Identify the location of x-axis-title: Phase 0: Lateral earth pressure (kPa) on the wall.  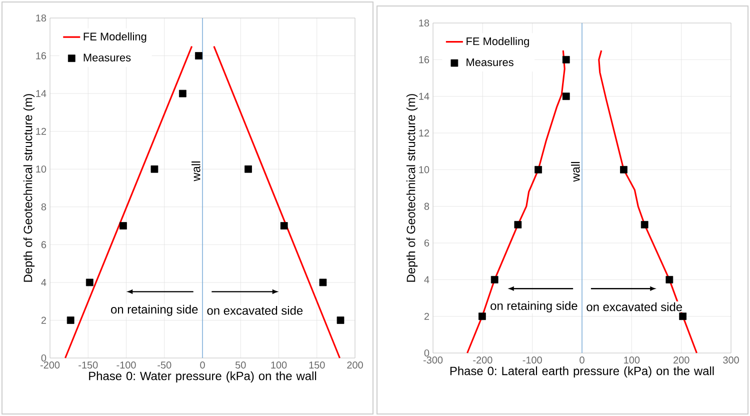
(582, 372).